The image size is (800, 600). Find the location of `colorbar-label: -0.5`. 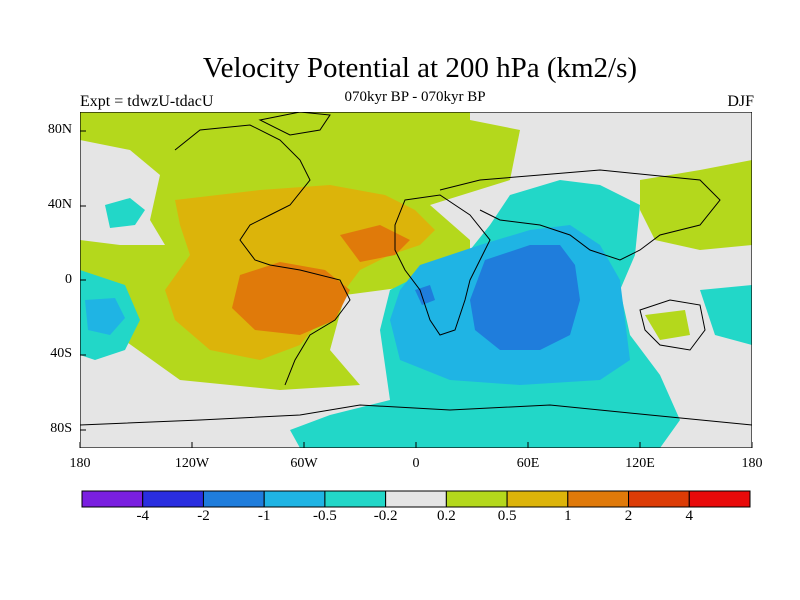

colorbar-label: -0.5 is located at coordinates (325, 516).